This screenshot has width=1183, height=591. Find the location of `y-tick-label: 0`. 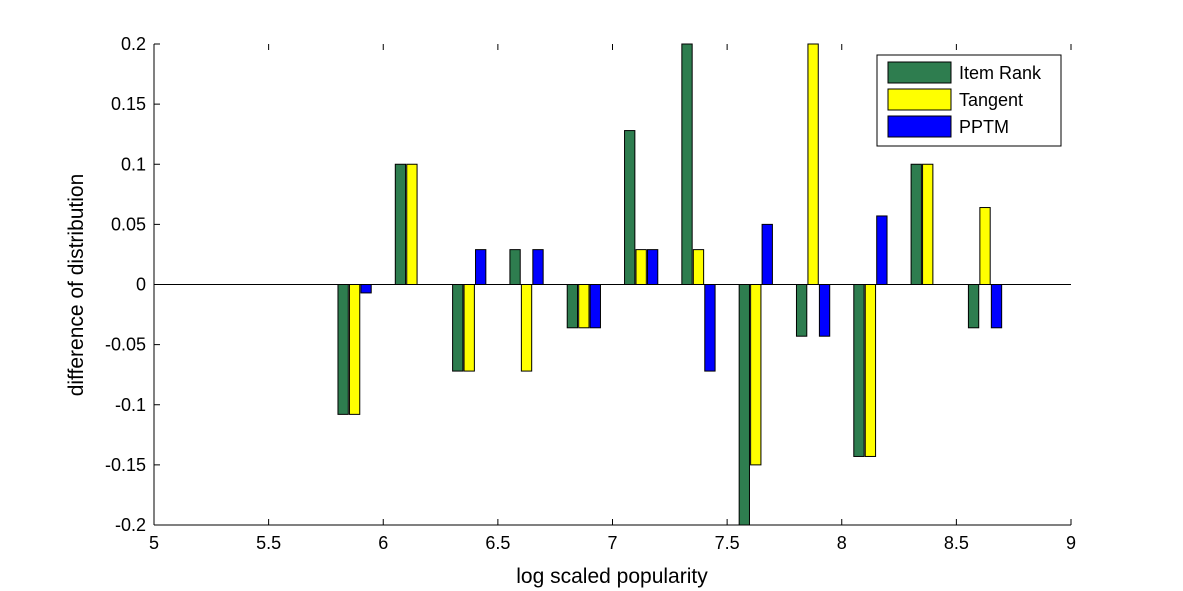

y-tick-label: 0 is located at coordinates (141, 285).